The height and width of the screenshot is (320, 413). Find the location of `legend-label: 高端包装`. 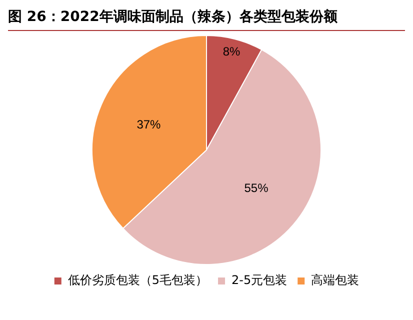

legend-label: 高端包装 is located at coordinates (335, 280).